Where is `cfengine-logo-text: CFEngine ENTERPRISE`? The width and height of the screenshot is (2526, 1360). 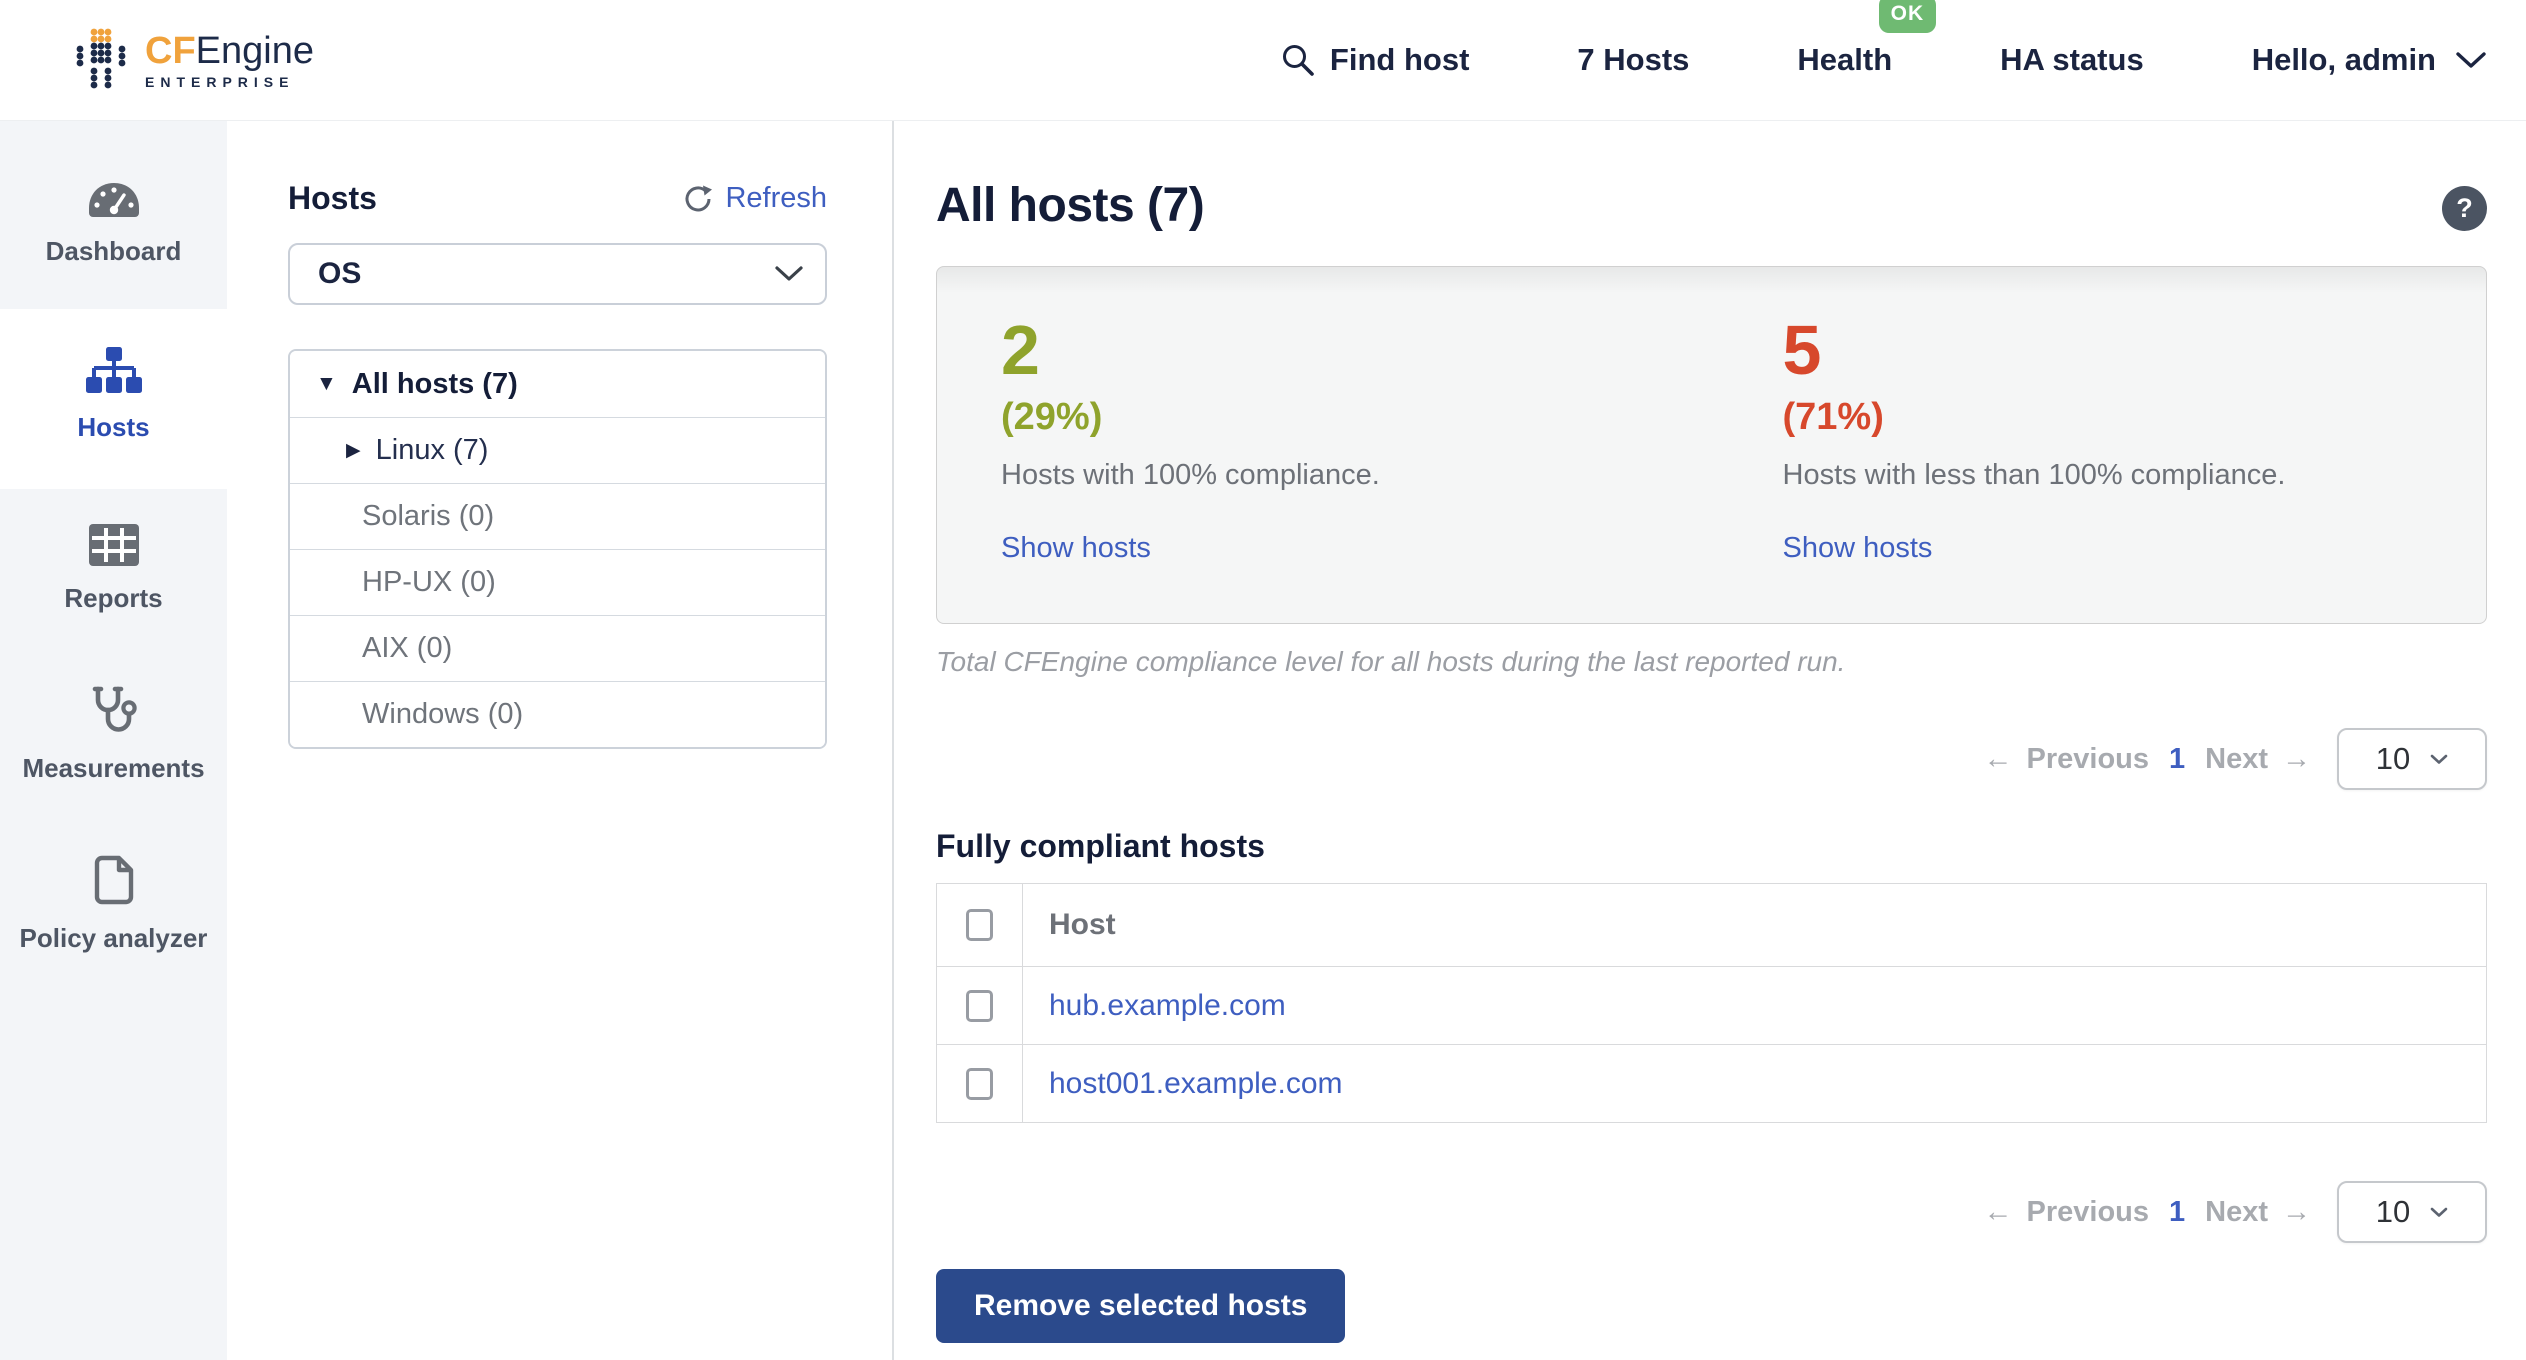
cfengine-logo-text: CFEngine ENTERPRISE is located at coordinates (229, 60).